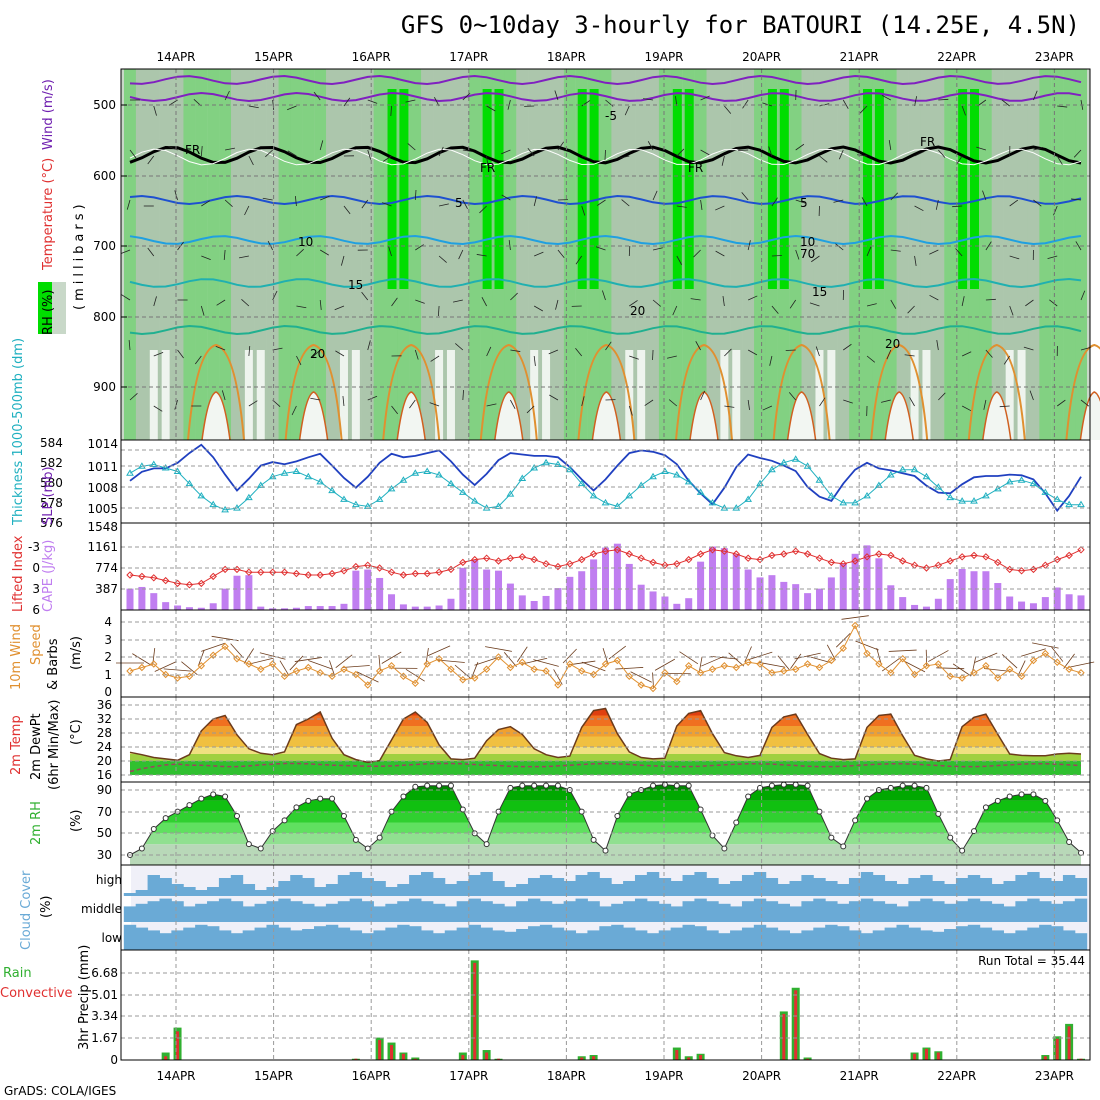 The width and height of the screenshot is (1100, 1100). Describe the element at coordinates (605, 757) in the screenshot. I see `temp-band` at that location.